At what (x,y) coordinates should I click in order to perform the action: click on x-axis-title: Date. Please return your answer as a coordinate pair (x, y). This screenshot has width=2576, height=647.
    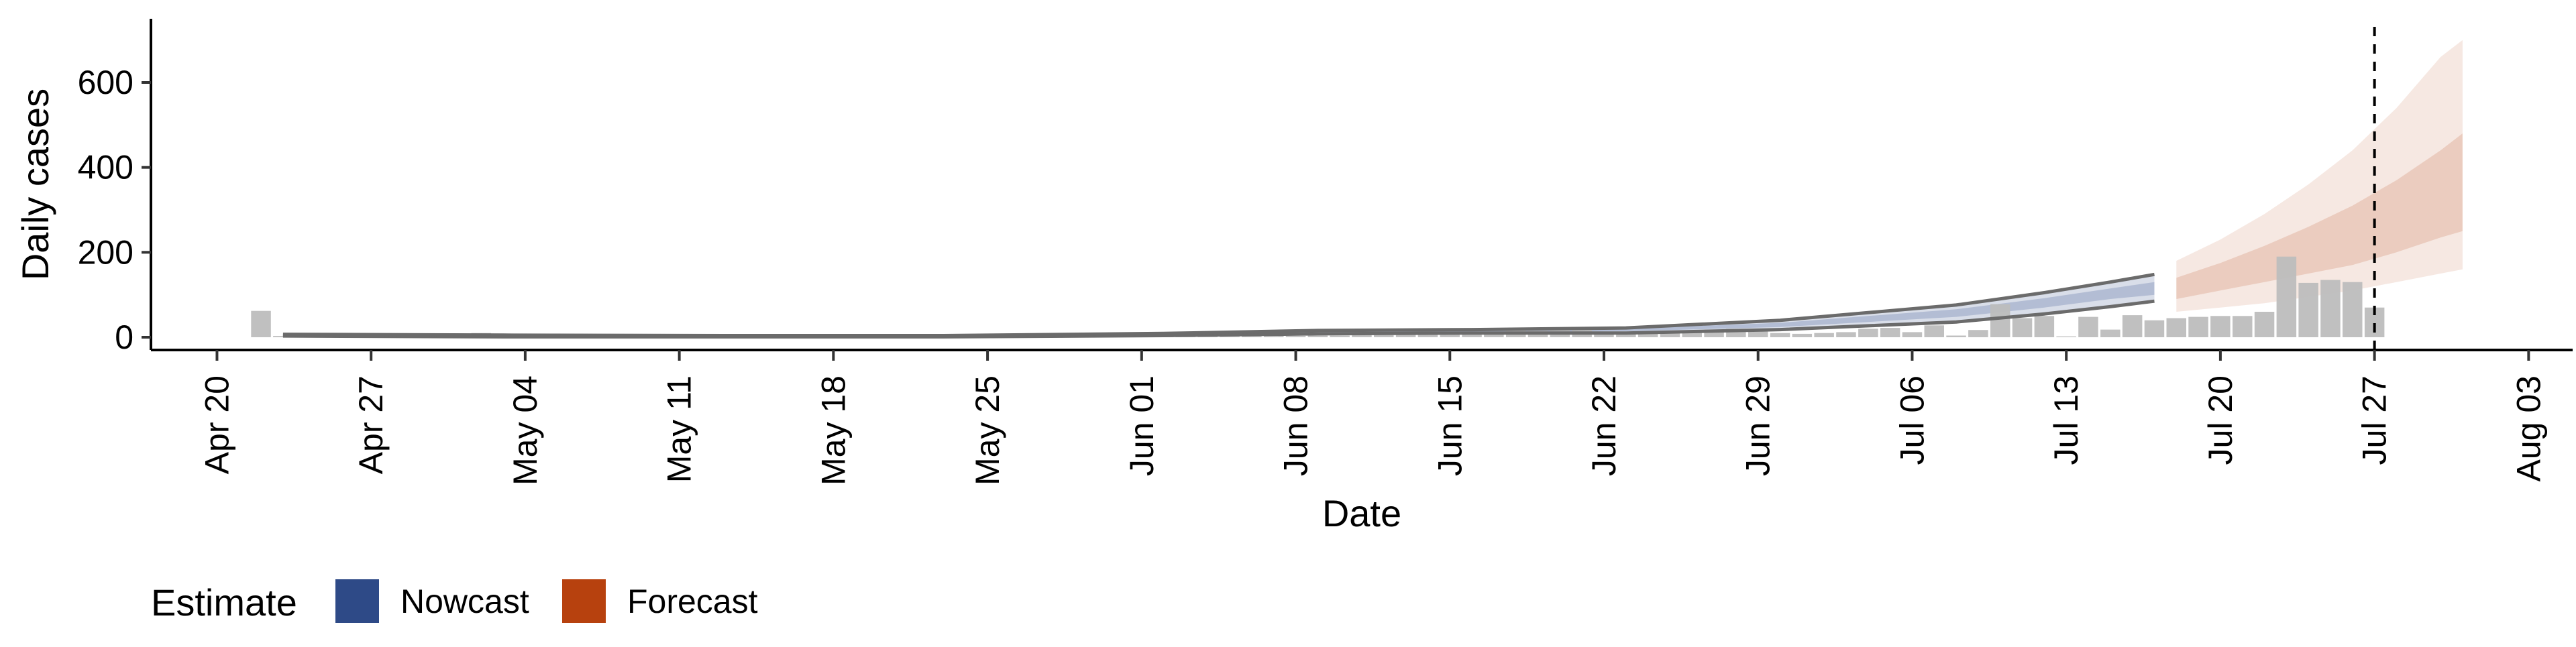
    Looking at the image, I should click on (1361, 513).